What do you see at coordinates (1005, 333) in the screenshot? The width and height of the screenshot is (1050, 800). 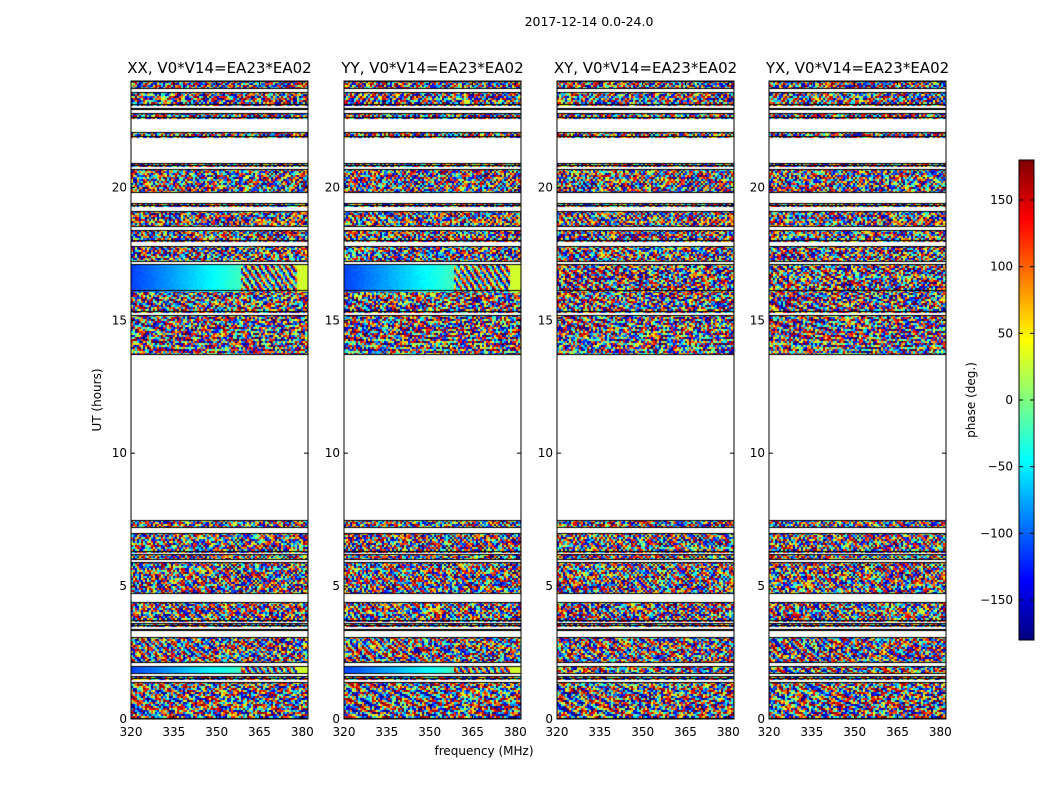 I see `colorbar-tick-label: 50` at bounding box center [1005, 333].